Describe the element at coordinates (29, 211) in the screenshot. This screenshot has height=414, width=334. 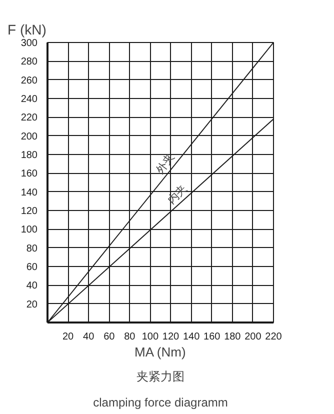
I see `y-tick-label: 120` at that location.